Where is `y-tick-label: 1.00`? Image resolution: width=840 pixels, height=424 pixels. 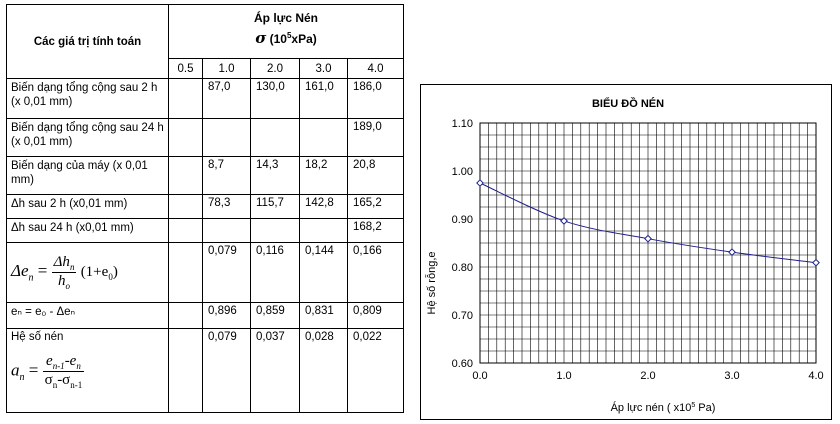
y-tick-label: 1.00 is located at coordinates (462, 172).